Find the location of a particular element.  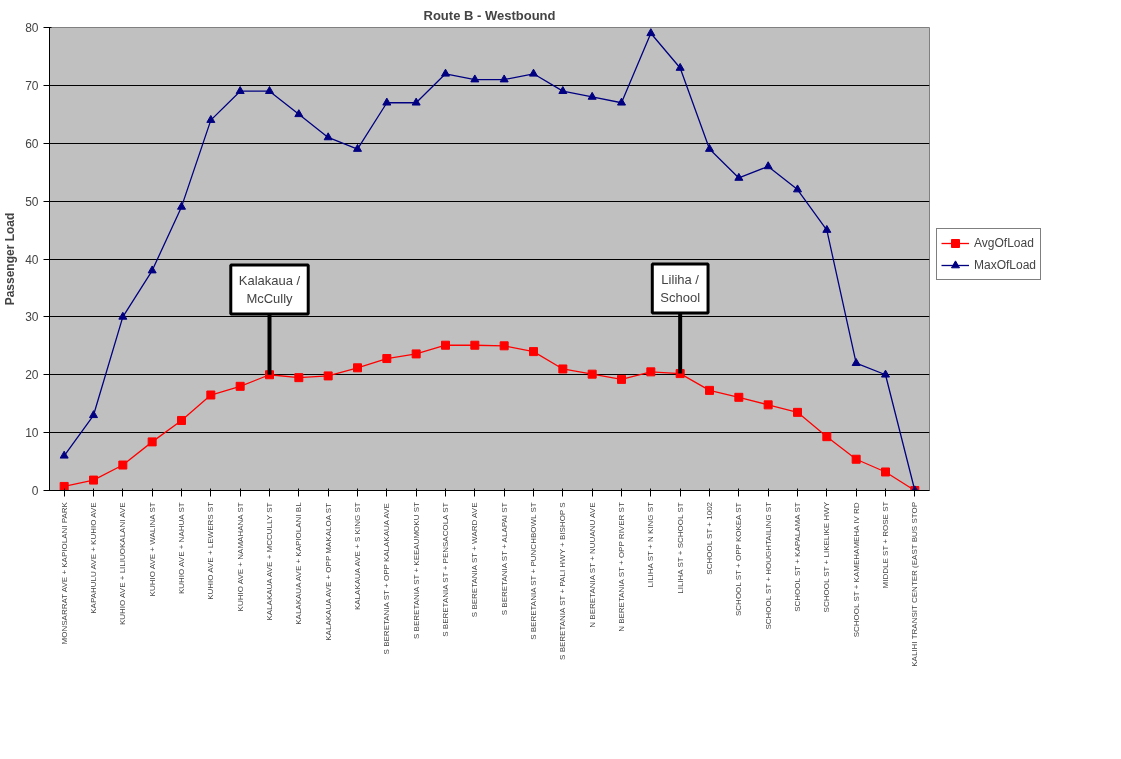

x-tick-label: KUHIO AVE + NAMAHANA ST is located at coordinates (240, 557).